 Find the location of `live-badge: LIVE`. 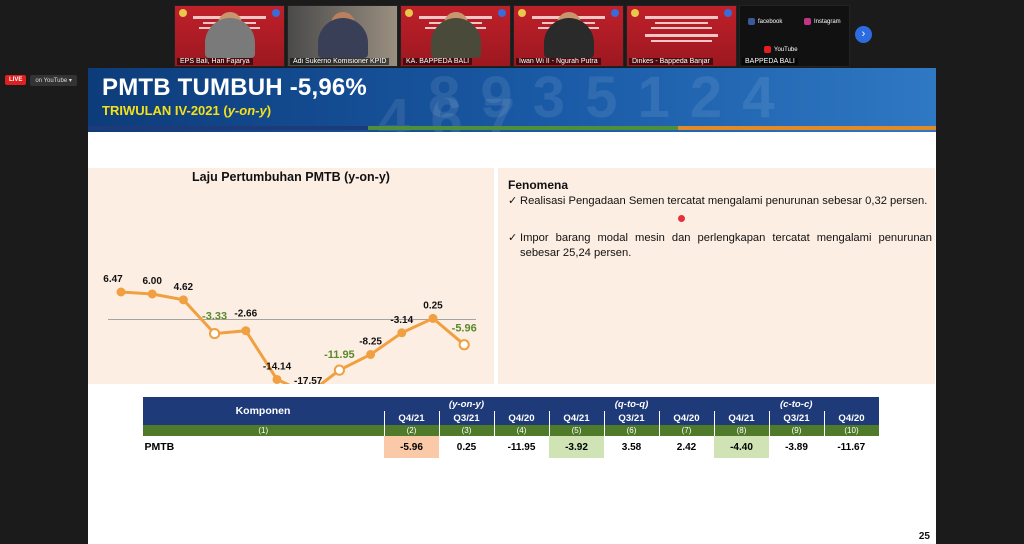

live-badge: LIVE is located at coordinates (16, 80).